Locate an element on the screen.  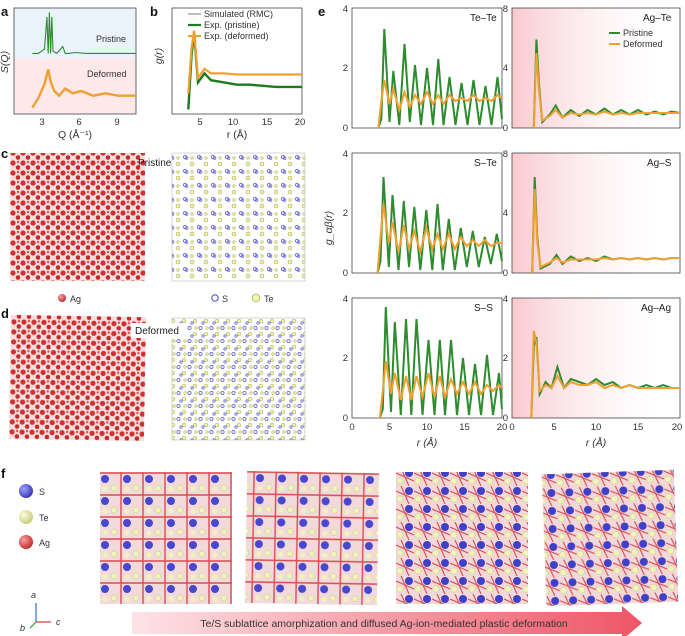
e-ytick-l3-2: 2 is located at coordinates (345, 358).